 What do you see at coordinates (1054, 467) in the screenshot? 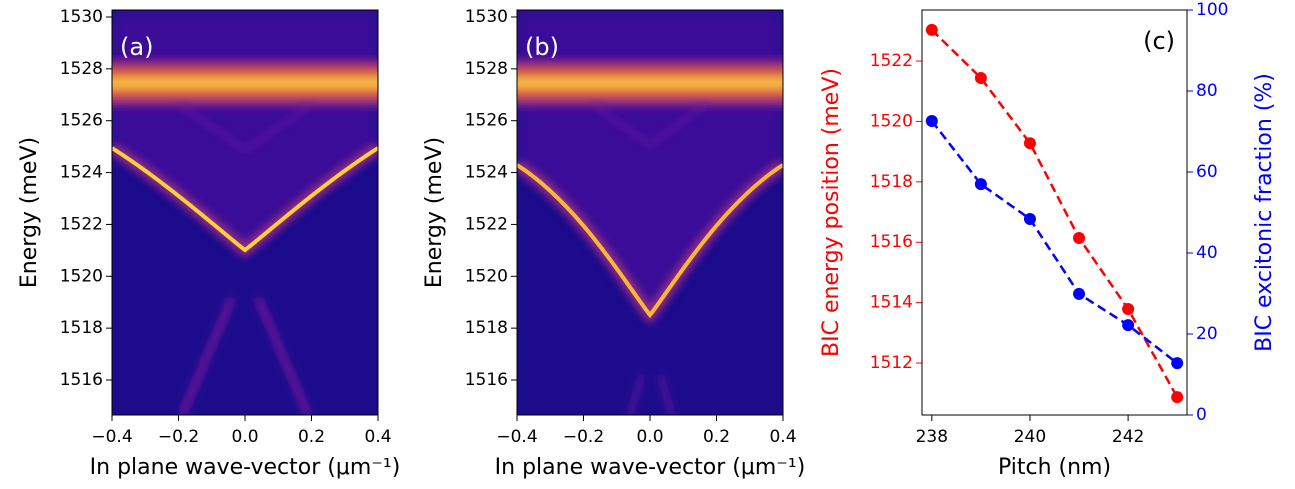
I see `x-axis-label: Pitch (nm)` at bounding box center [1054, 467].